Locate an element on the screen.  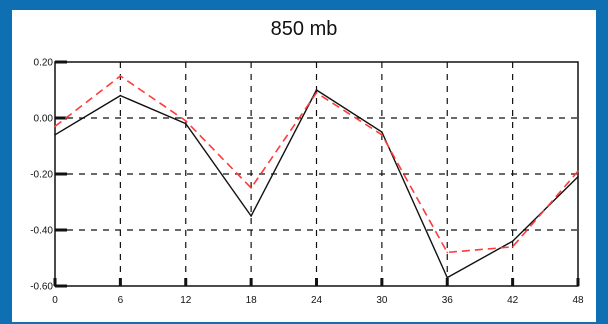
y-tick-label: -0.60 is located at coordinates (41, 287).